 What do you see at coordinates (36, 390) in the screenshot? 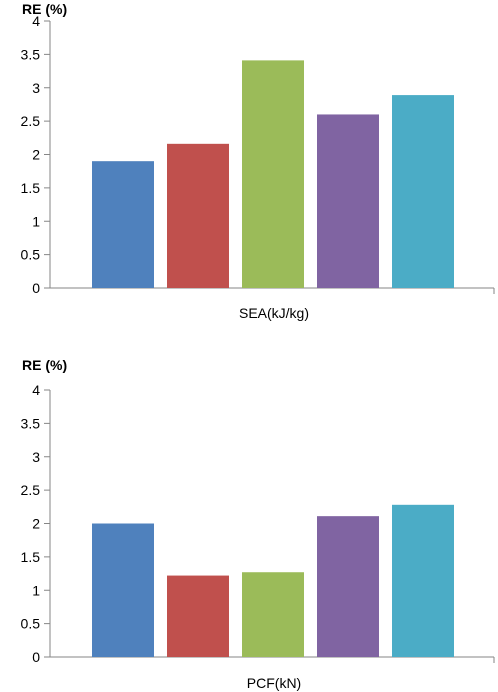
I see `chart-1-ytick-label: 4` at bounding box center [36, 390].